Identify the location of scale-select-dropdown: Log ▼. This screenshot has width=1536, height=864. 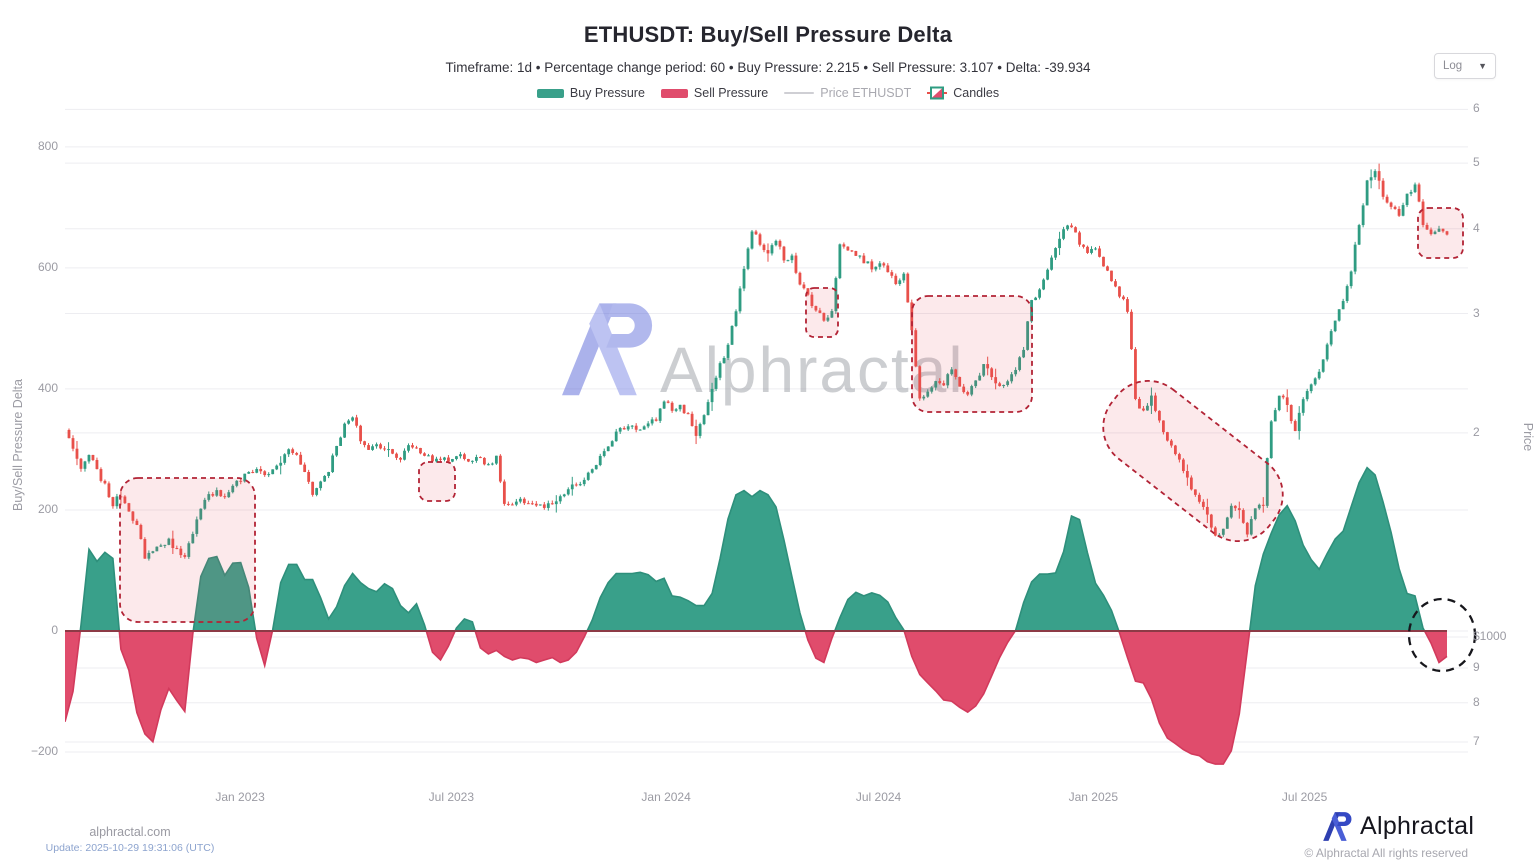
(1465, 66).